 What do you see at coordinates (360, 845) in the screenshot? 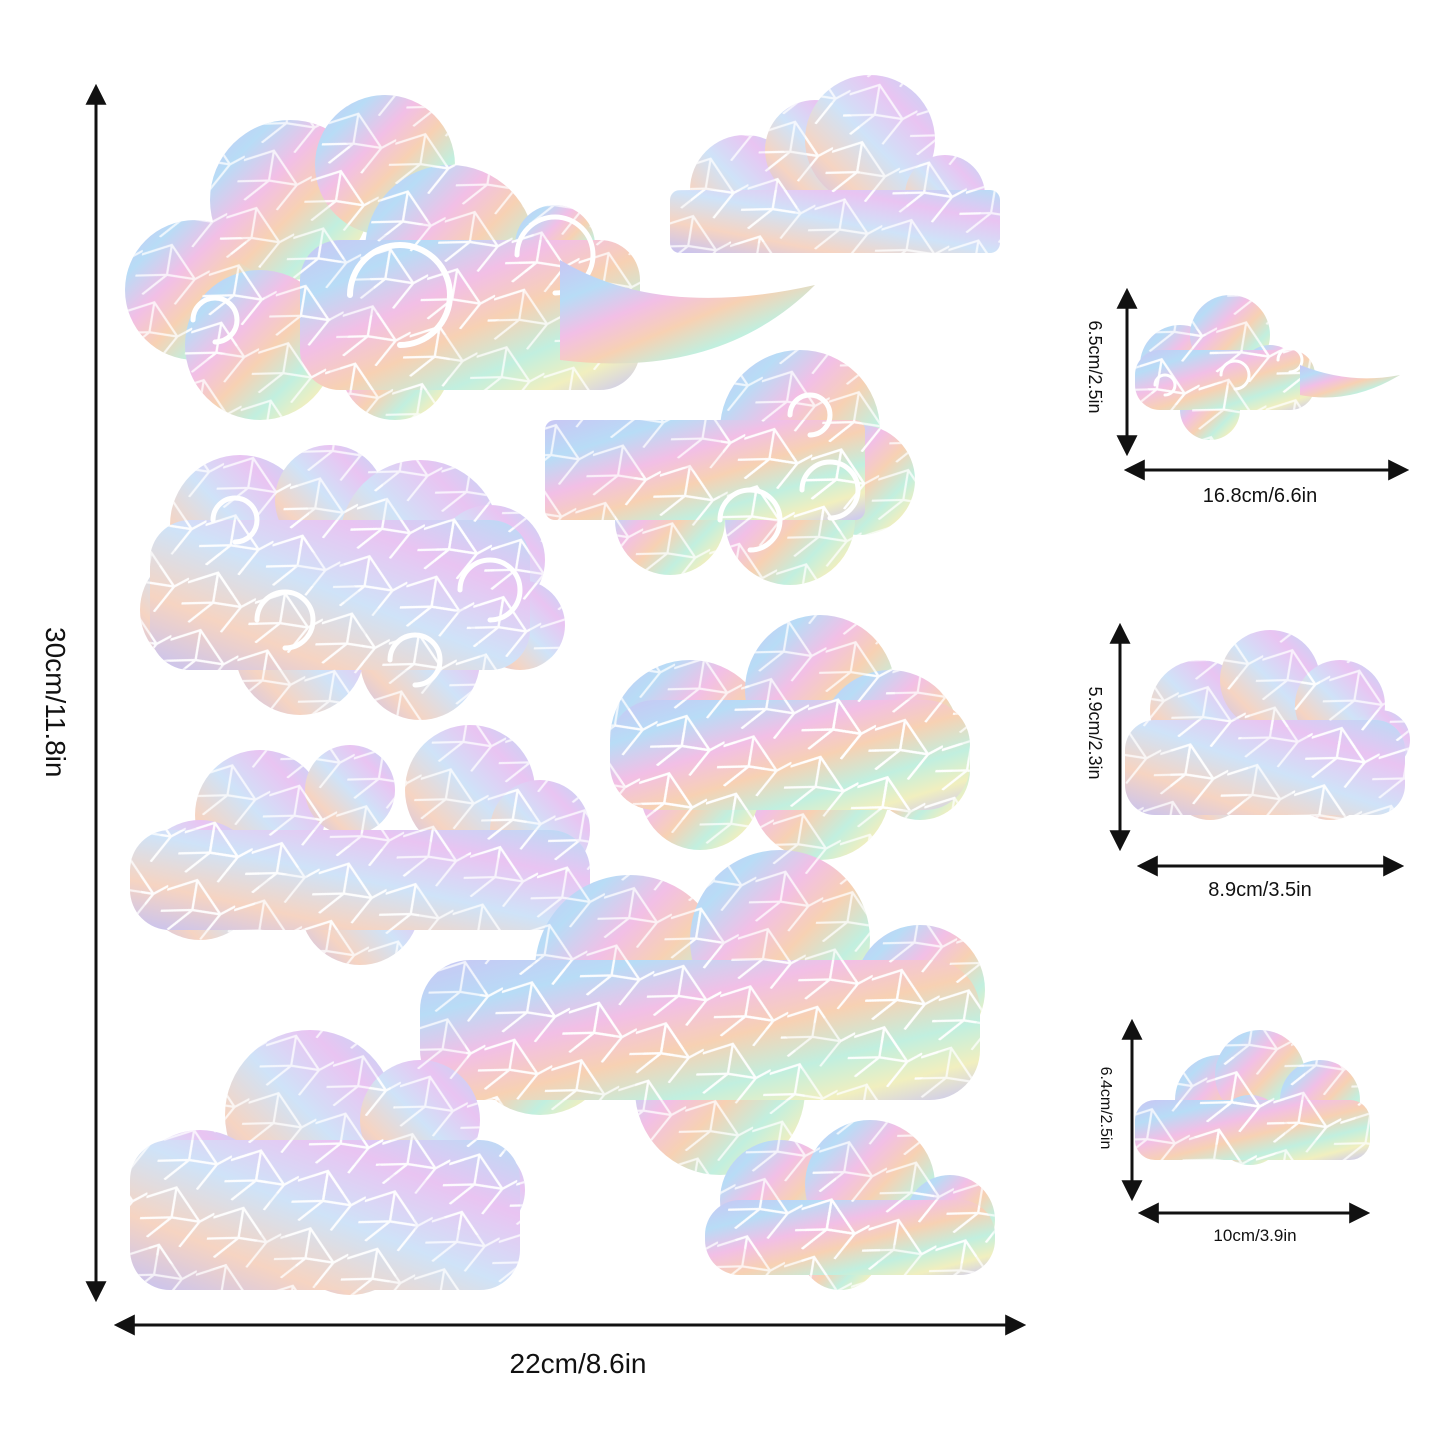
I see `cloud-sticker-left-flat` at bounding box center [360, 845].